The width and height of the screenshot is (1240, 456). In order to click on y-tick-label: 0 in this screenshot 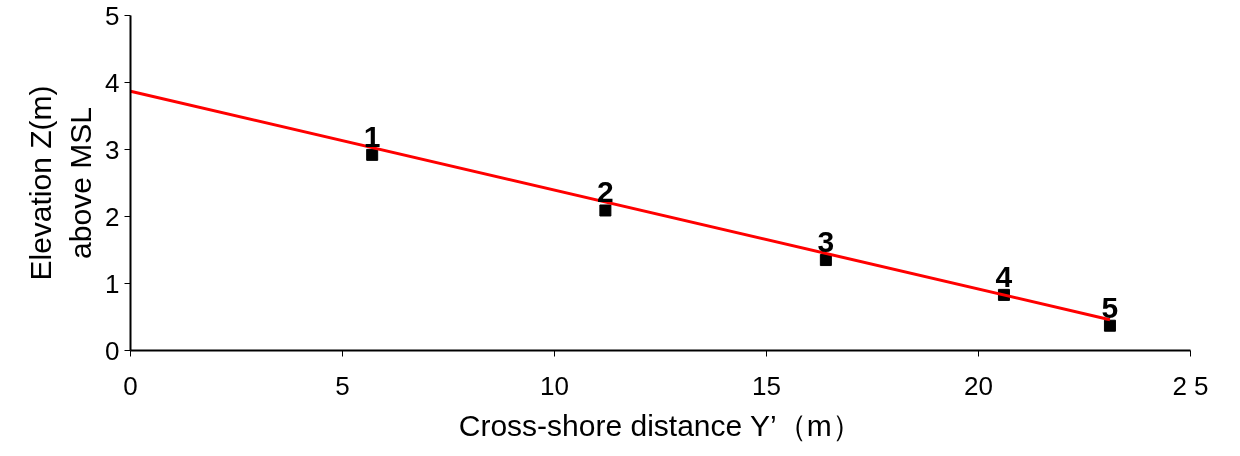, I will do `click(112, 350)`.